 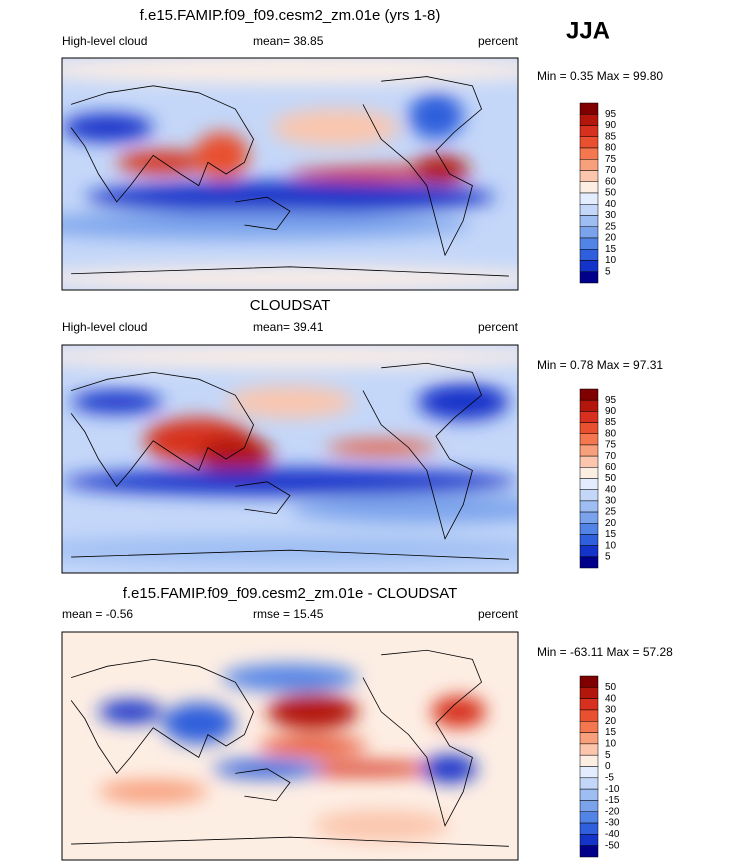 What do you see at coordinates (611, 226) in the screenshot?
I see `colorbar-label: 25` at bounding box center [611, 226].